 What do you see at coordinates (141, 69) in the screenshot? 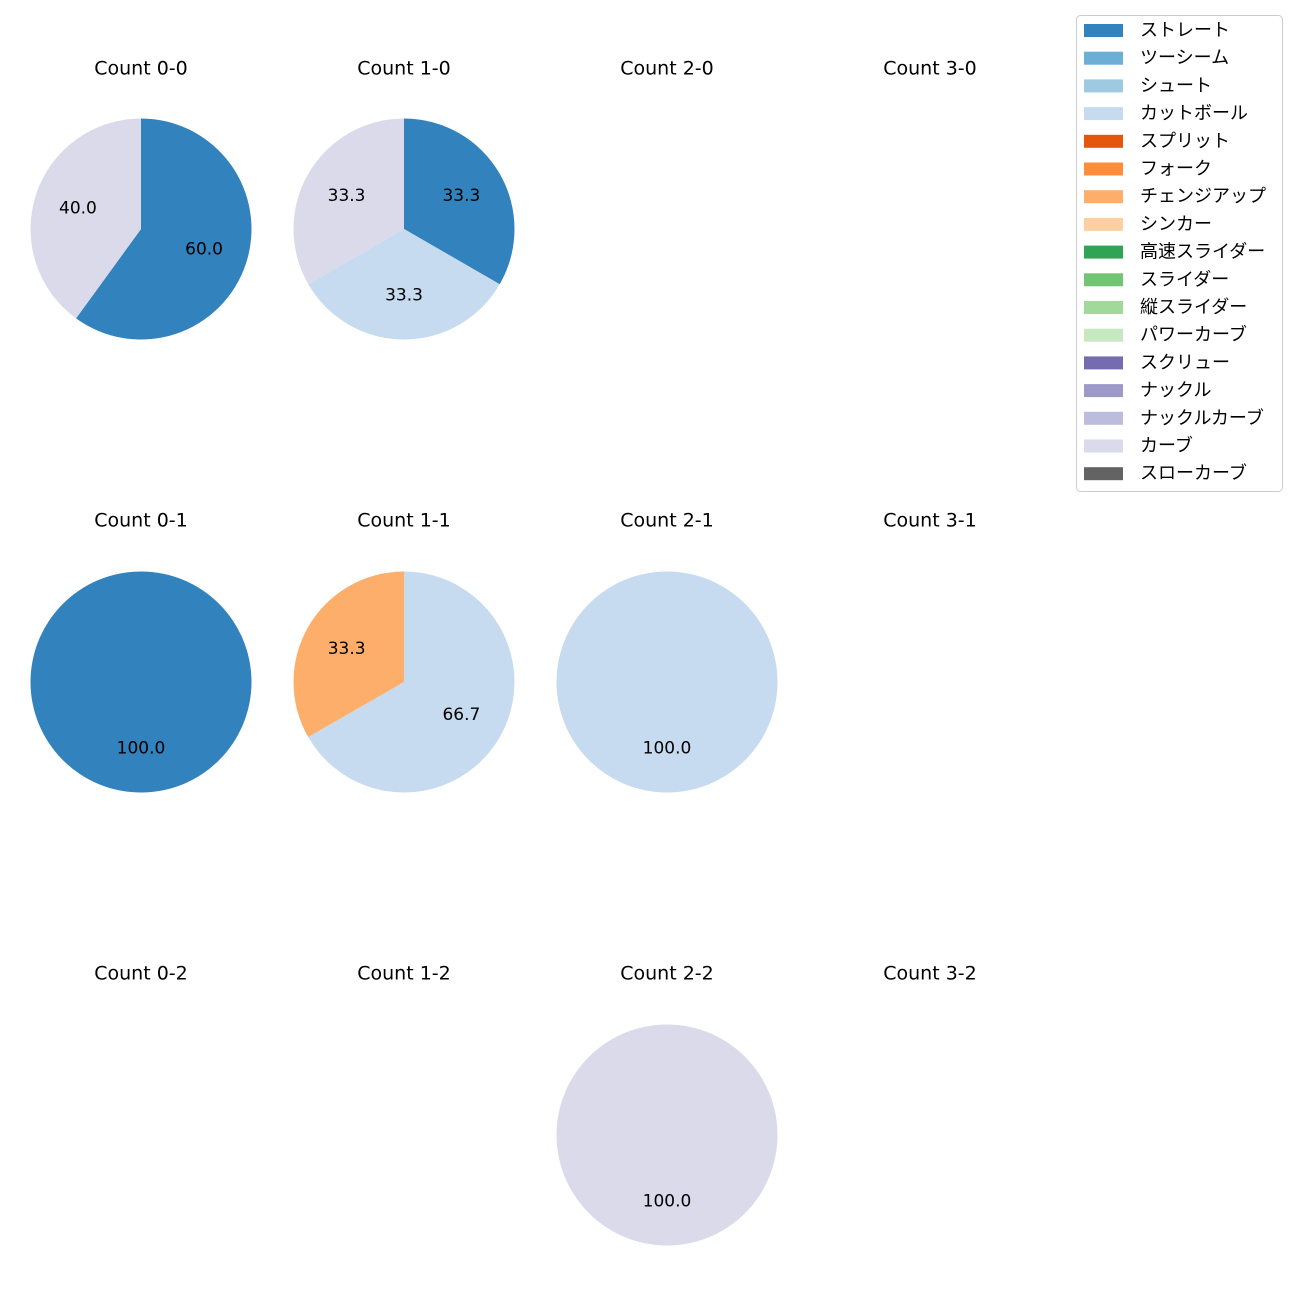
I see `subplot-title: Count 0-0` at bounding box center [141, 69].